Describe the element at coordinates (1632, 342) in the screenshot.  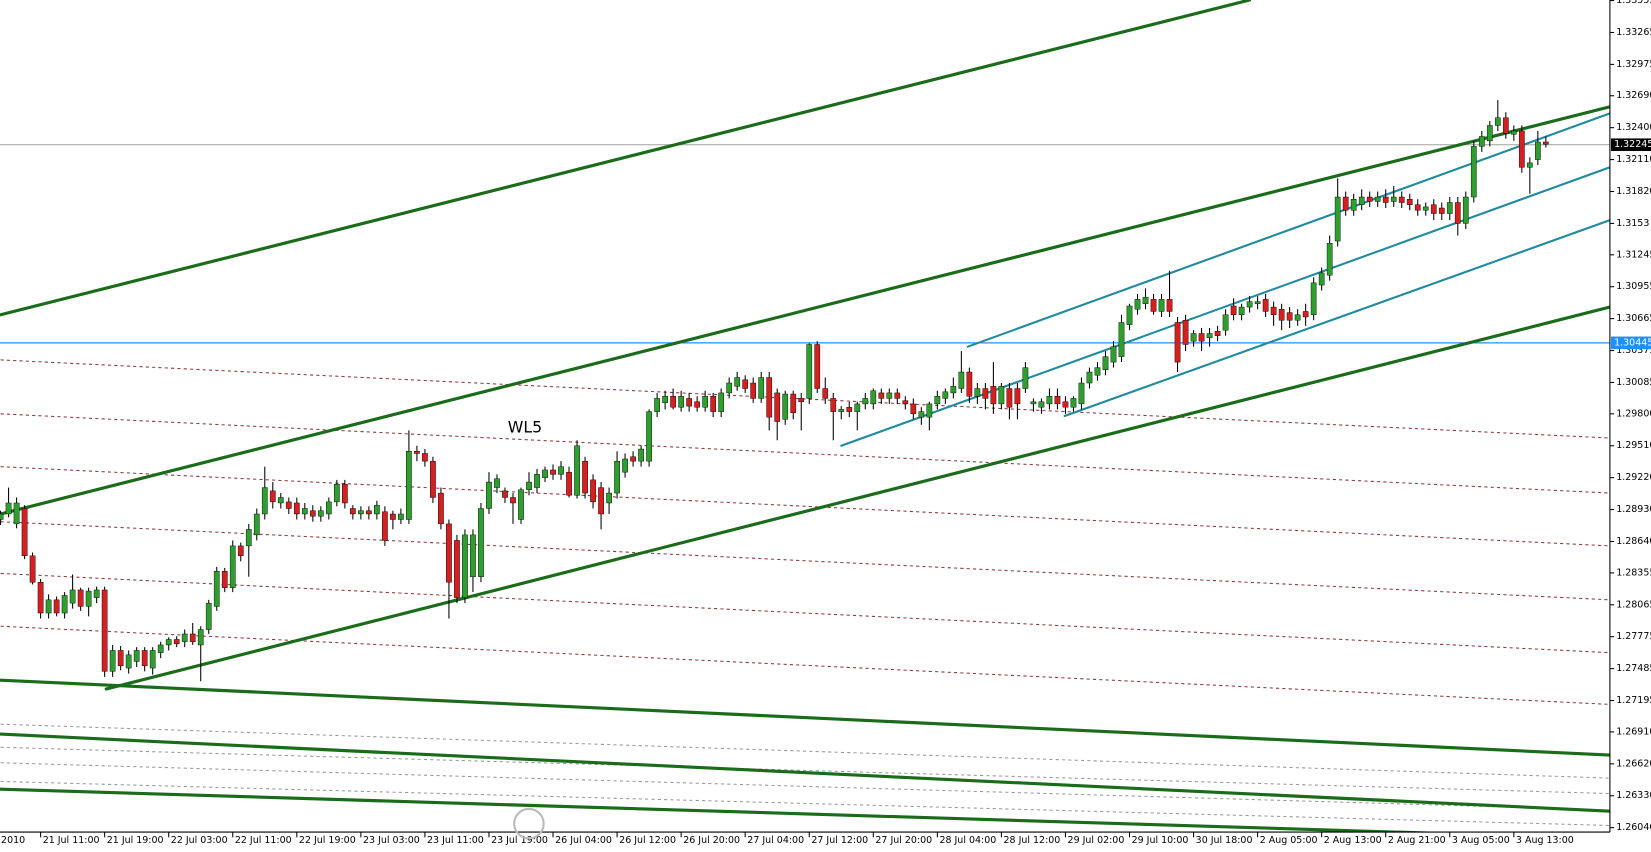
I see `level-label: 1.30445` at that location.